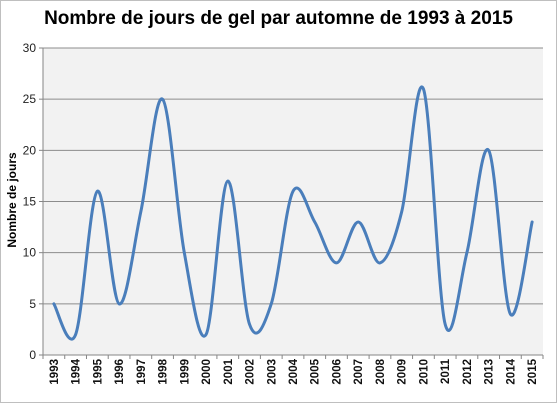 Image resolution: width=557 pixels, height=403 pixels. Describe the element at coordinates (424, 372) in the screenshot. I see `x-tick-label: 2010` at that location.